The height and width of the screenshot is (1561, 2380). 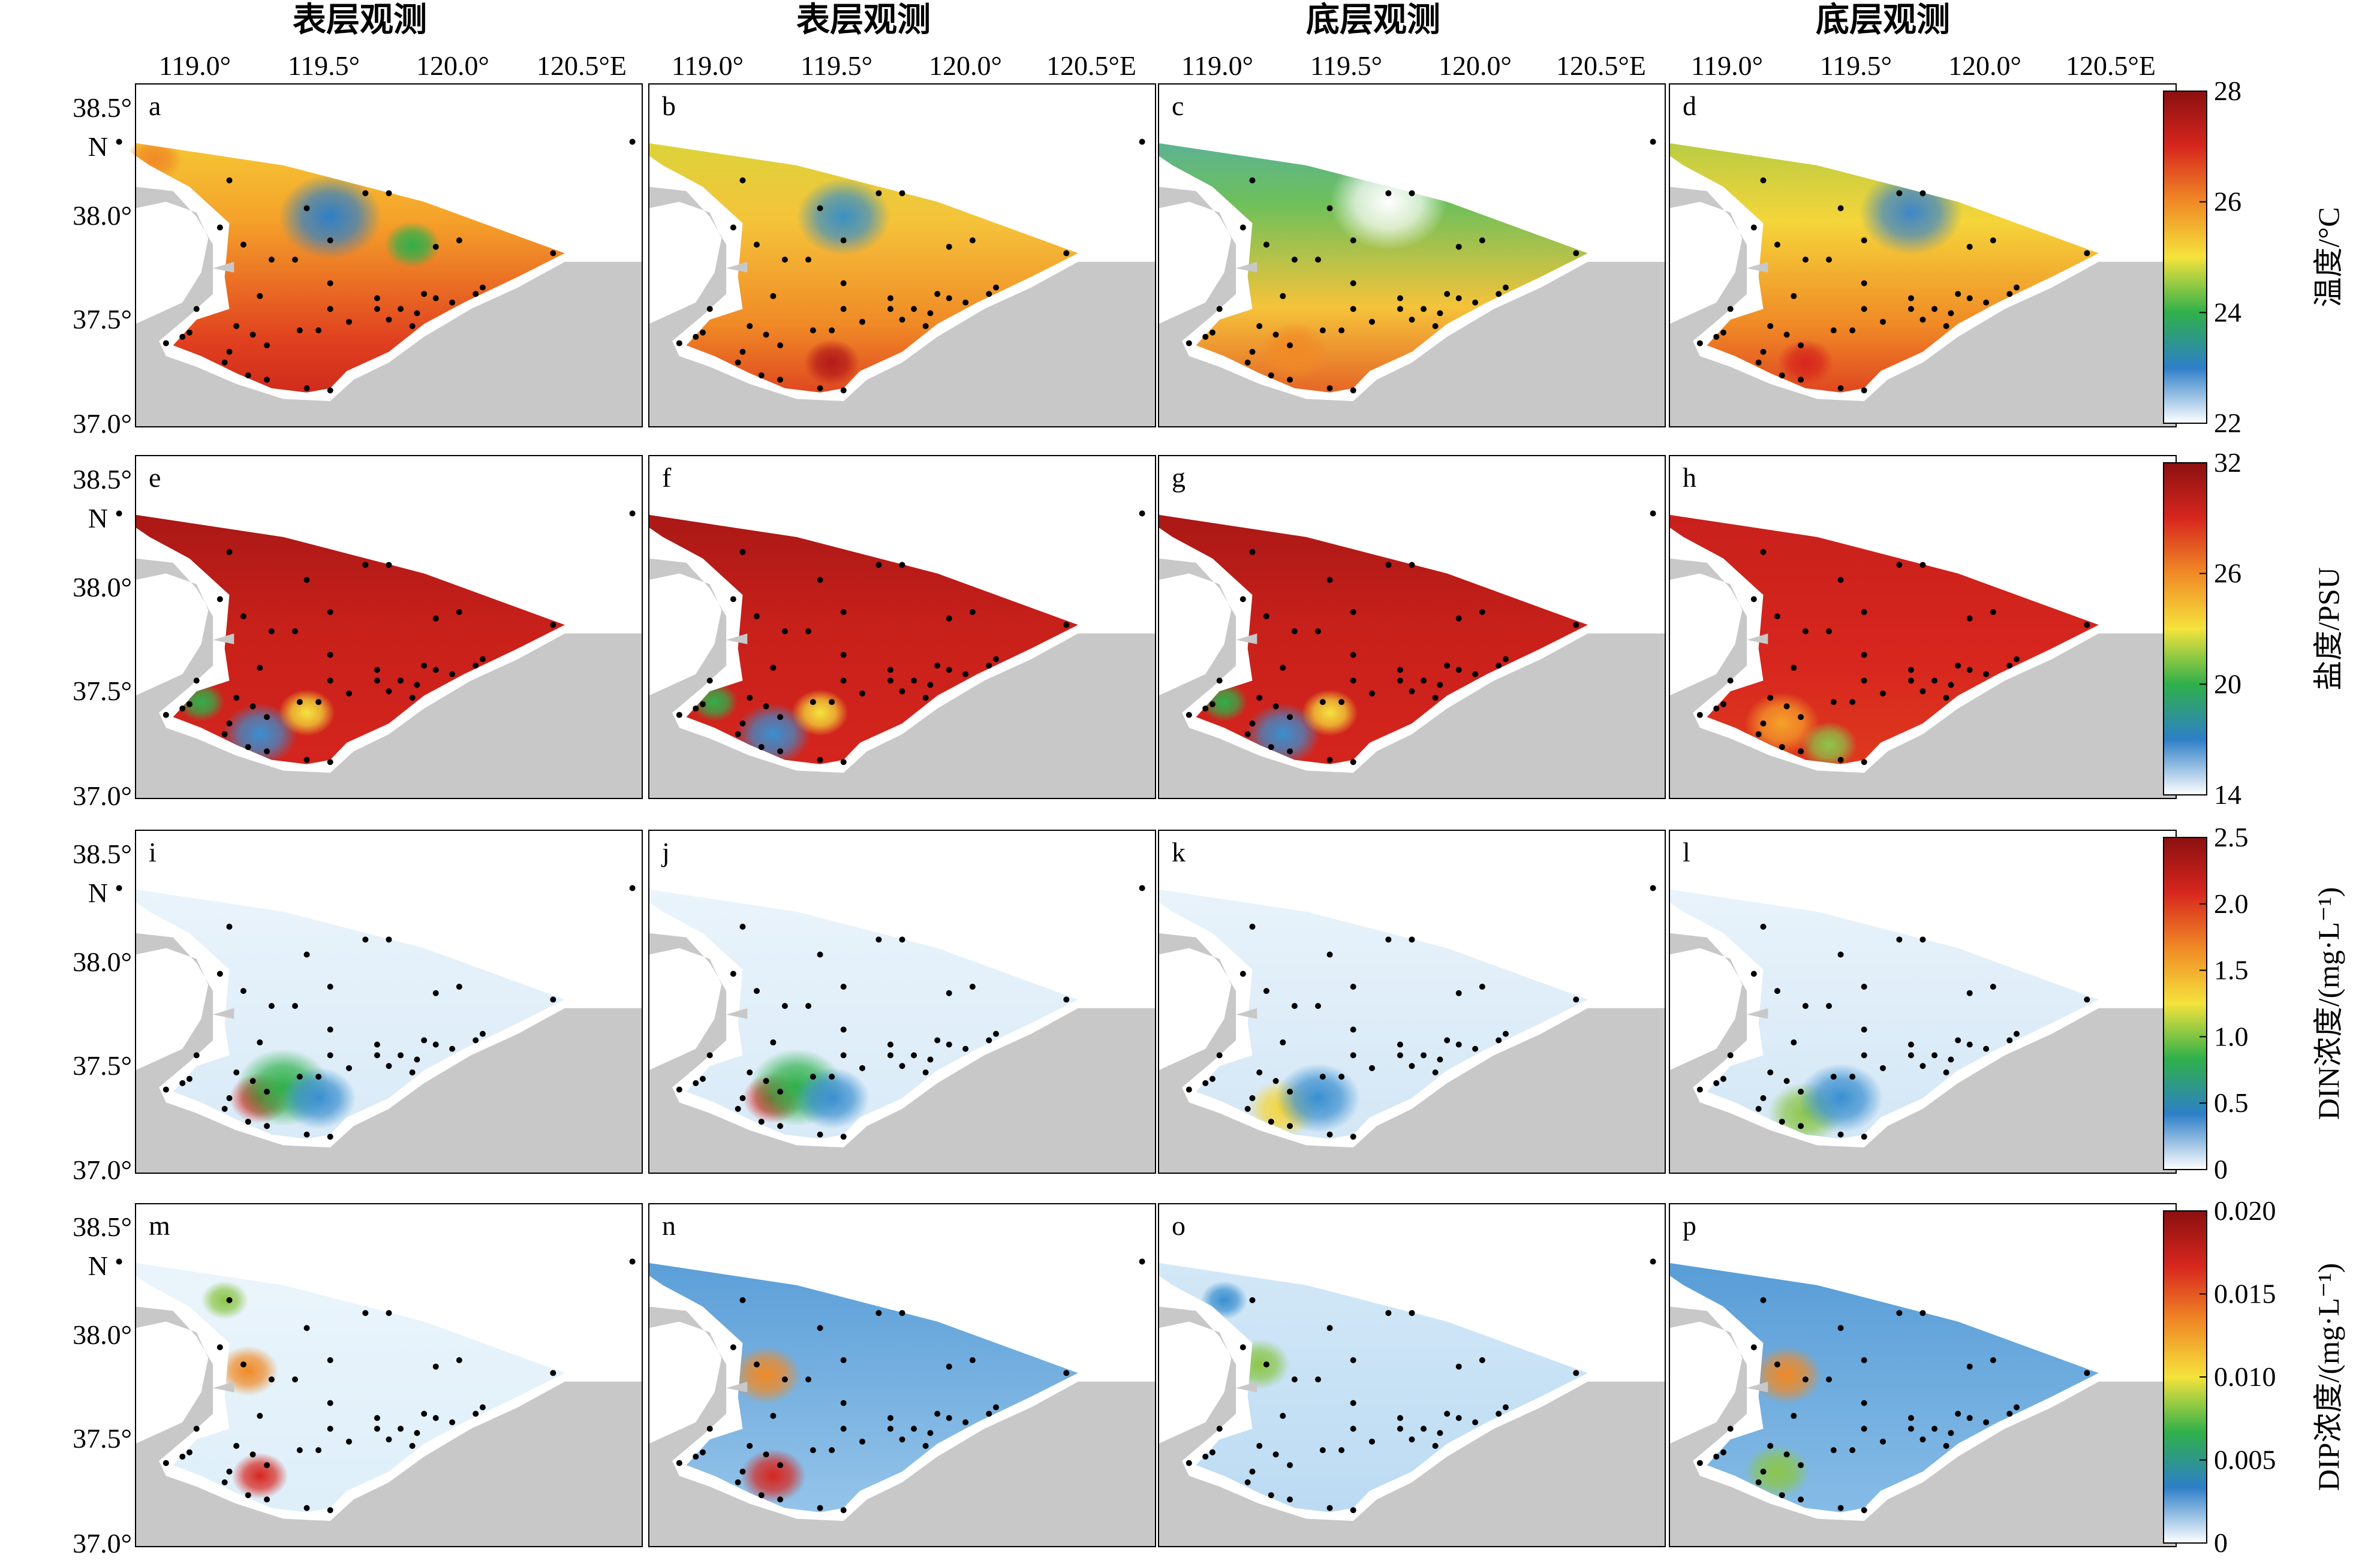 I want to click on y-tick-r2-4: 37.0°, so click(x=102, y=795).